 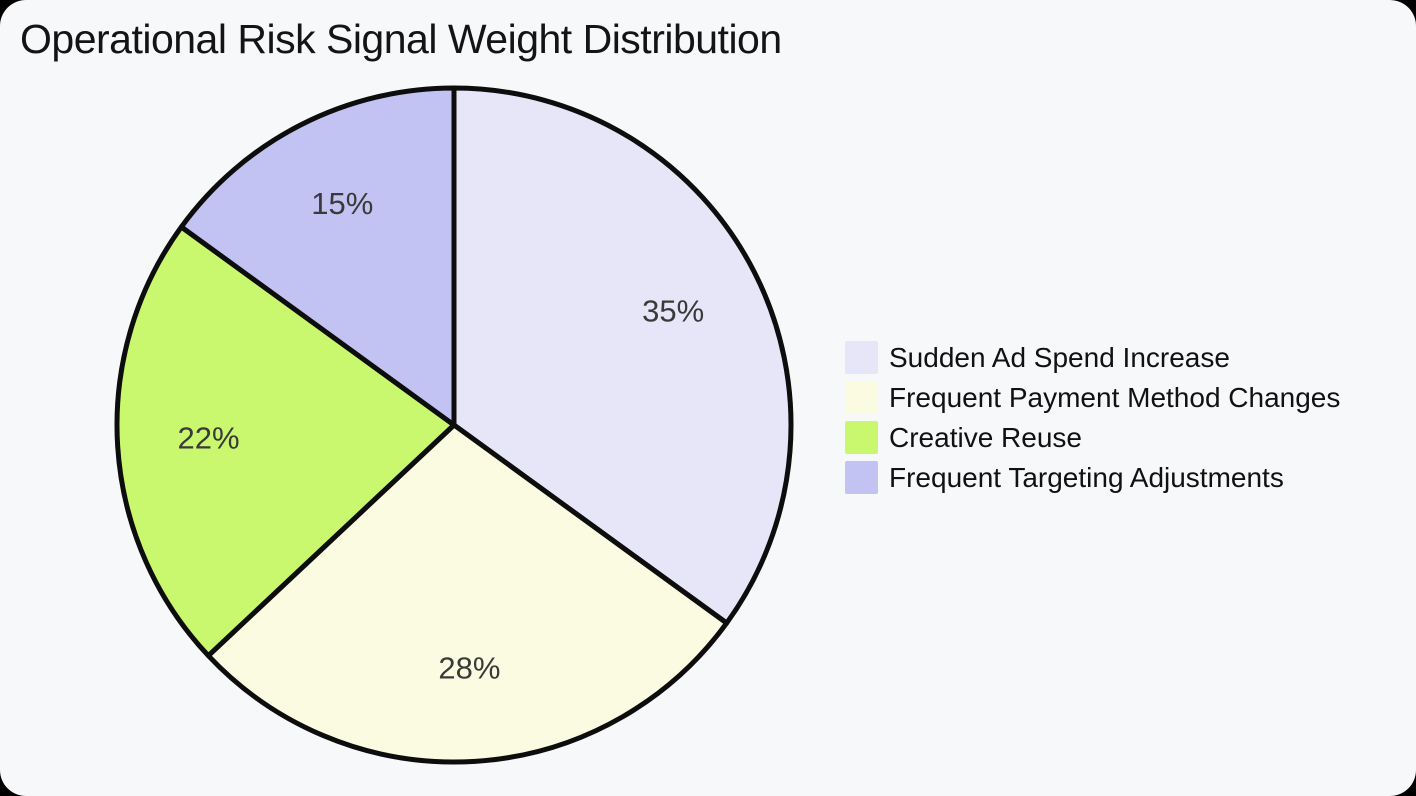 What do you see at coordinates (985, 437) in the screenshot?
I see `legend-label: Creative Reuse` at bounding box center [985, 437].